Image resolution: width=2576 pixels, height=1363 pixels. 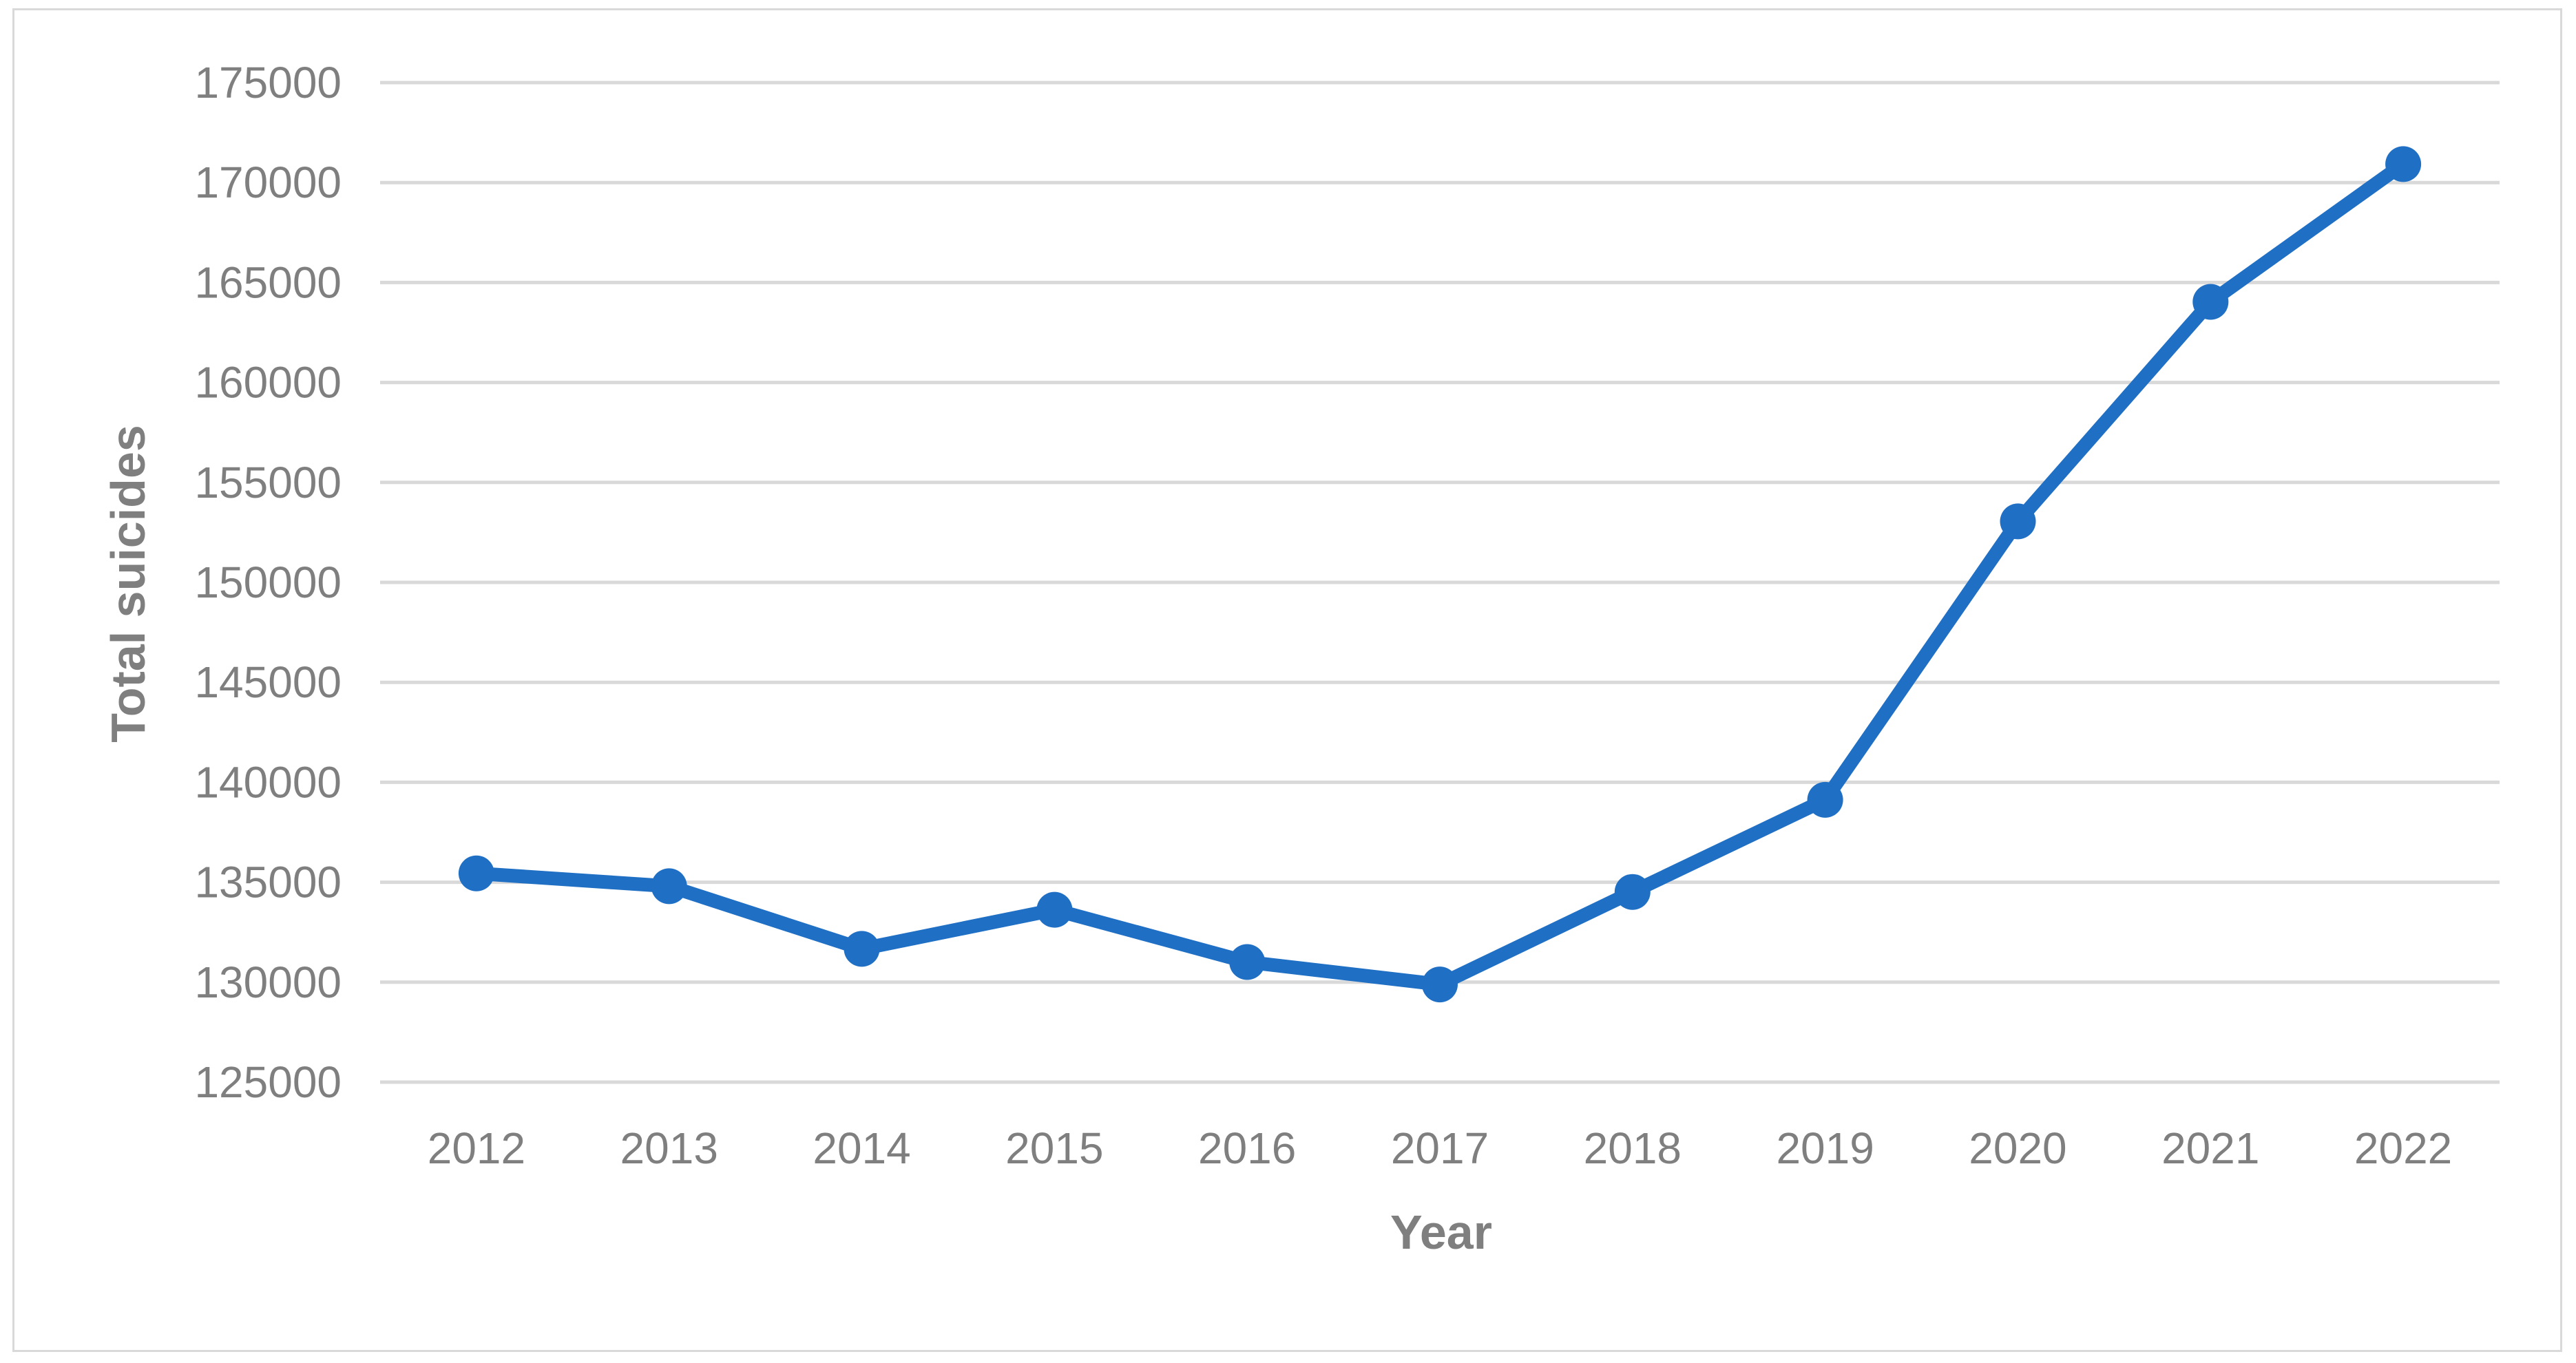 I want to click on data-point-2021, so click(x=2210, y=302).